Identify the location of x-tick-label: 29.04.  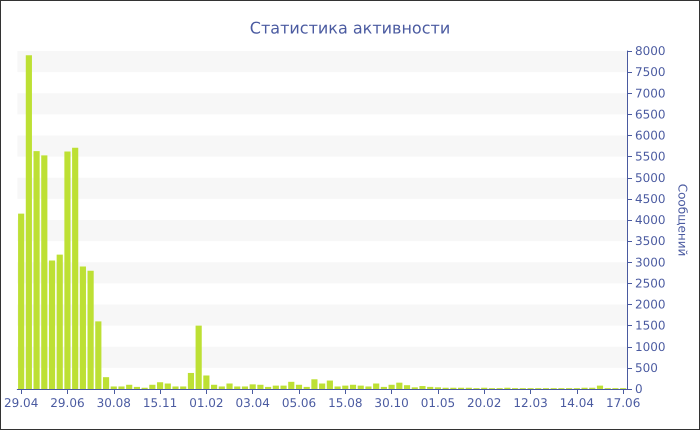
(21, 403).